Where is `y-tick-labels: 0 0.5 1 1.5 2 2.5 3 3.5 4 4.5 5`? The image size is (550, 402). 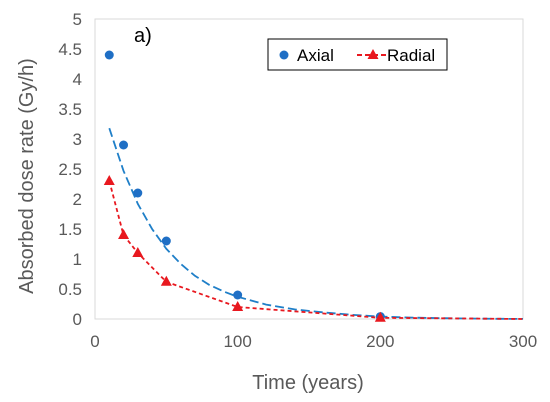 y-tick-labels: 0 0.5 1 1.5 2 2.5 3 3.5 4 4.5 5 is located at coordinates (70, 169).